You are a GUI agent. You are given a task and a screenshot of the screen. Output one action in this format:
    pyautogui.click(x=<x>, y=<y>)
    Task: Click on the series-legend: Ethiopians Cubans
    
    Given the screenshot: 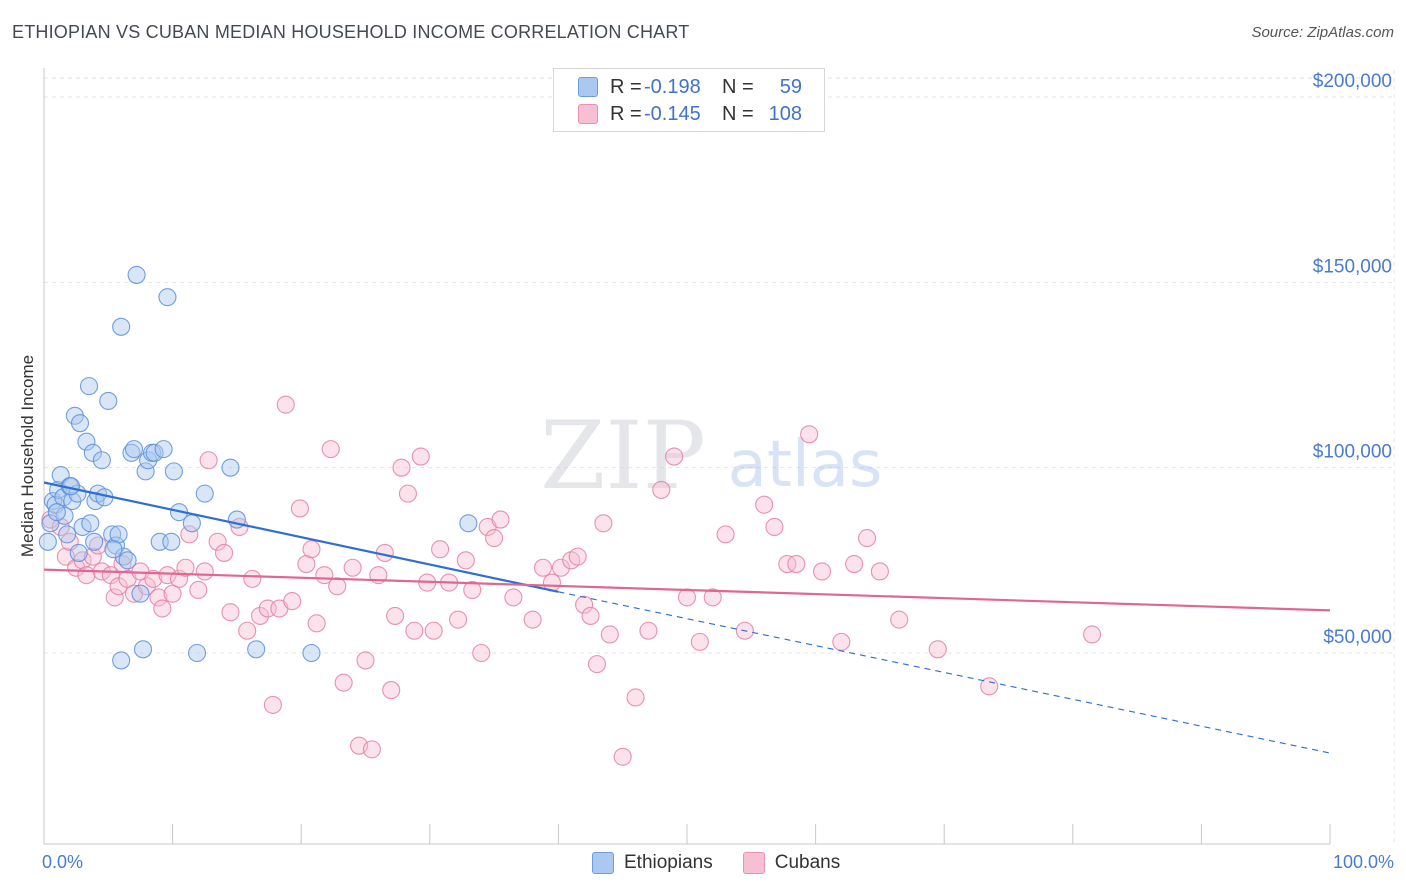 What is the action you would take?
    pyautogui.click(x=731, y=863)
    